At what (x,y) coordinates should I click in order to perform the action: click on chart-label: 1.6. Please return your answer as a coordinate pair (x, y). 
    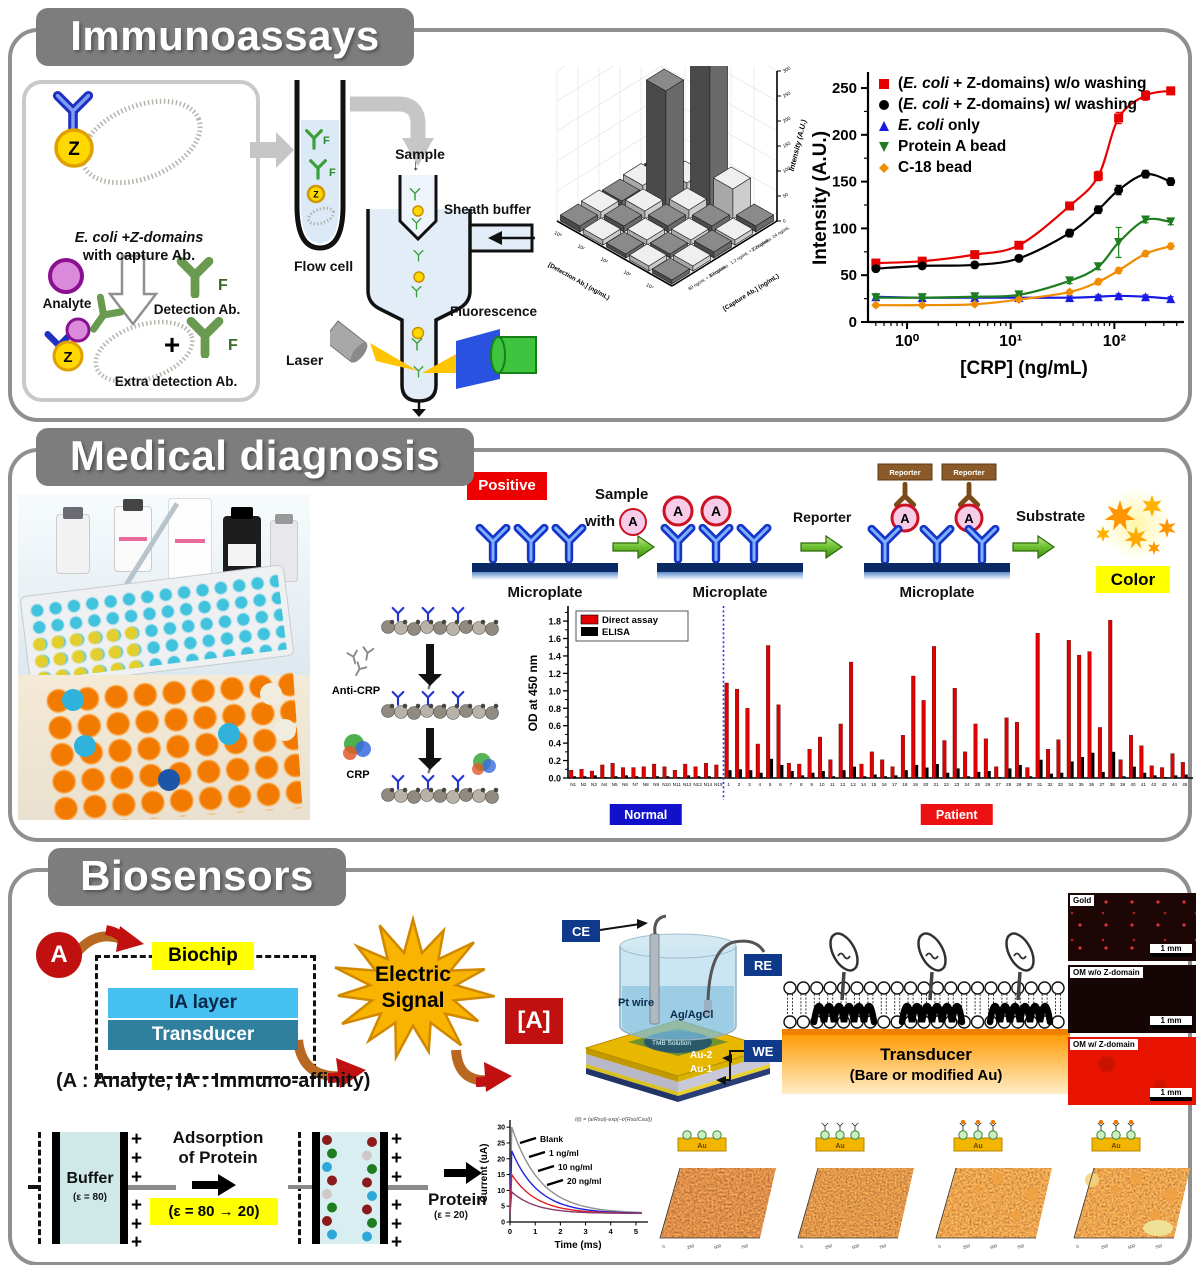
    Looking at the image, I should click on (554, 639).